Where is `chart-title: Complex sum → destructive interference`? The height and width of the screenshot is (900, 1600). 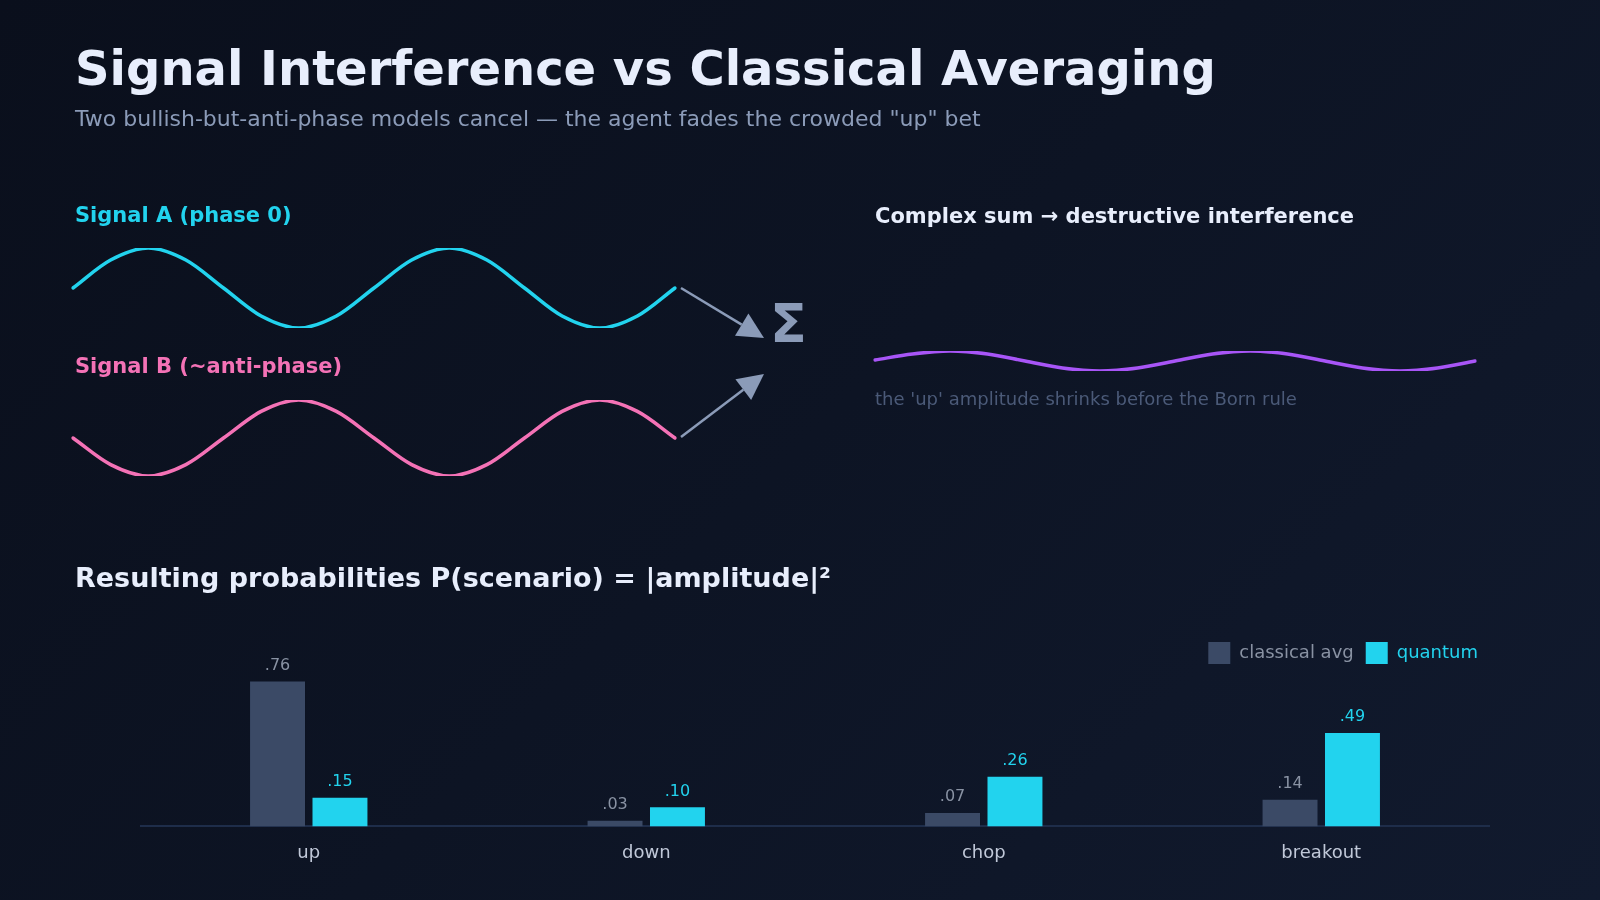
chart-title: Complex sum → destructive interference is located at coordinates (1115, 216).